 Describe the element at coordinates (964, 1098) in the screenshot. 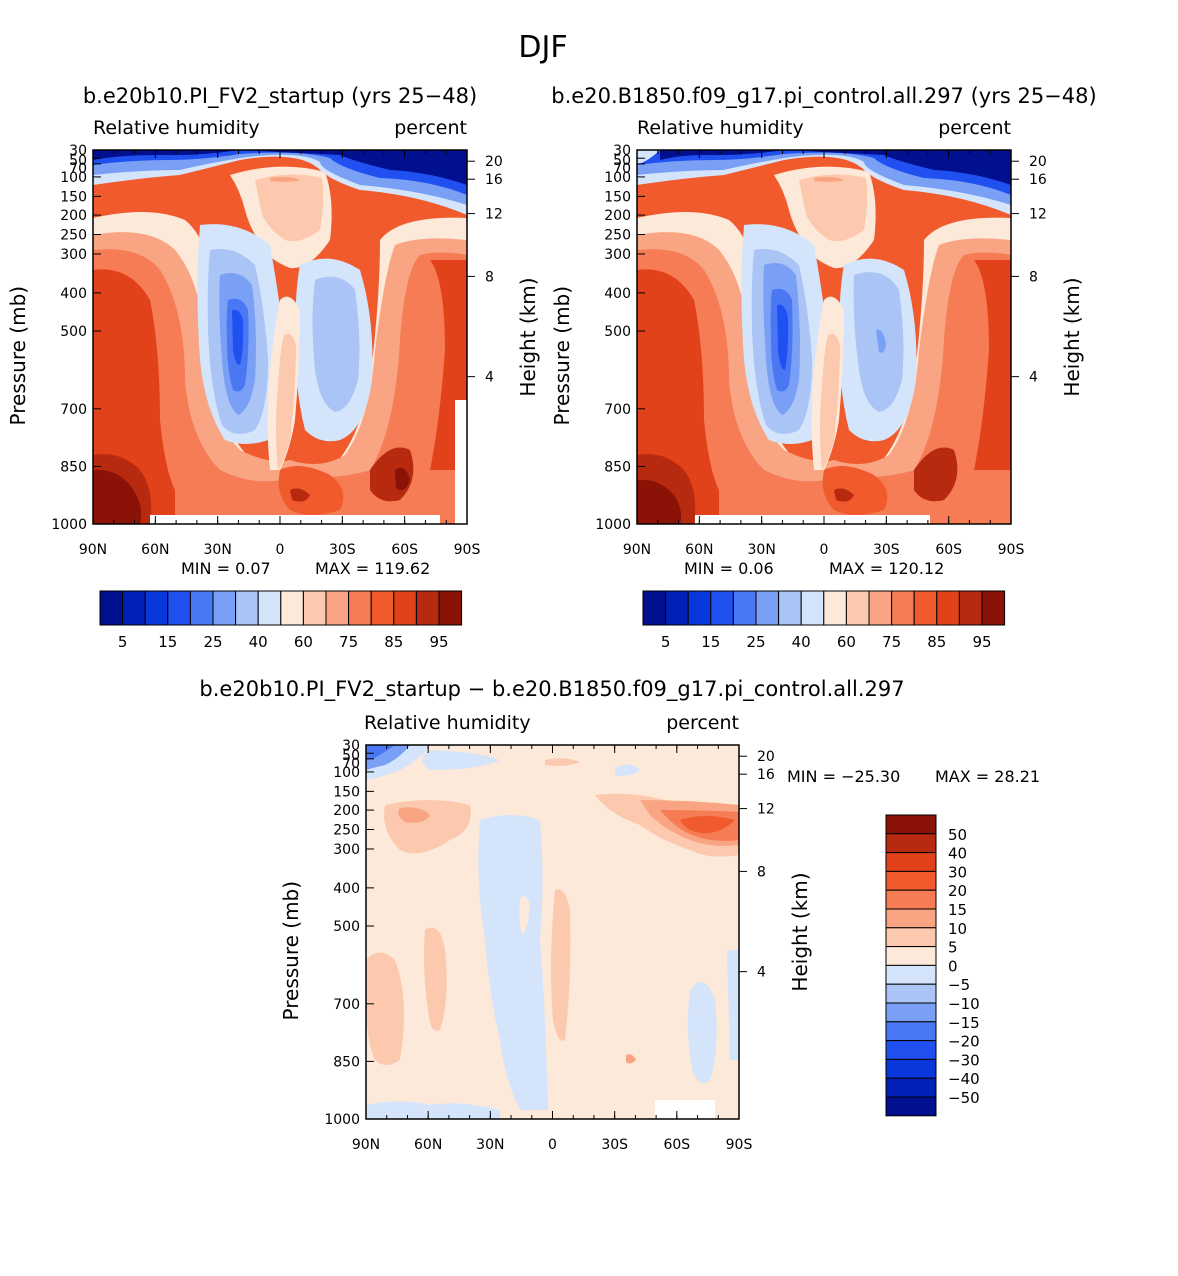

I see `colorbar-label: −50` at that location.